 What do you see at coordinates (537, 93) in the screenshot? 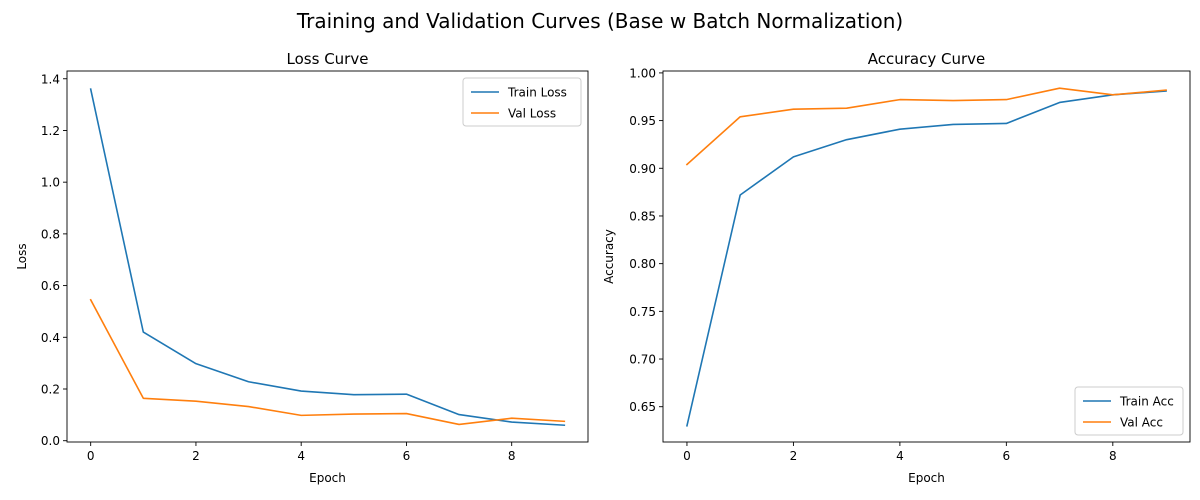
I see `loss-legend-label-train-loss: Train Loss` at bounding box center [537, 93].